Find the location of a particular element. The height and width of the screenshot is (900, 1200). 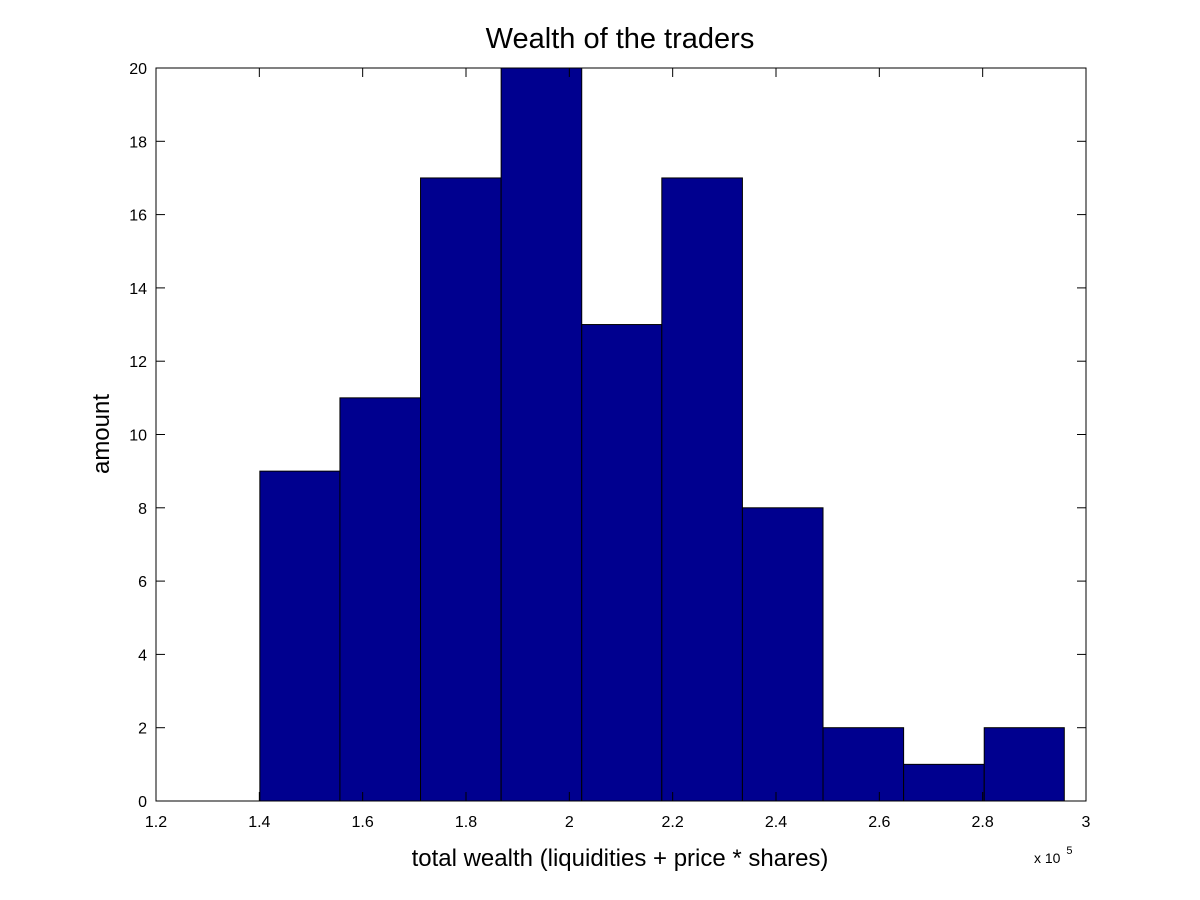

x-tick-label: 2 is located at coordinates (569, 822).